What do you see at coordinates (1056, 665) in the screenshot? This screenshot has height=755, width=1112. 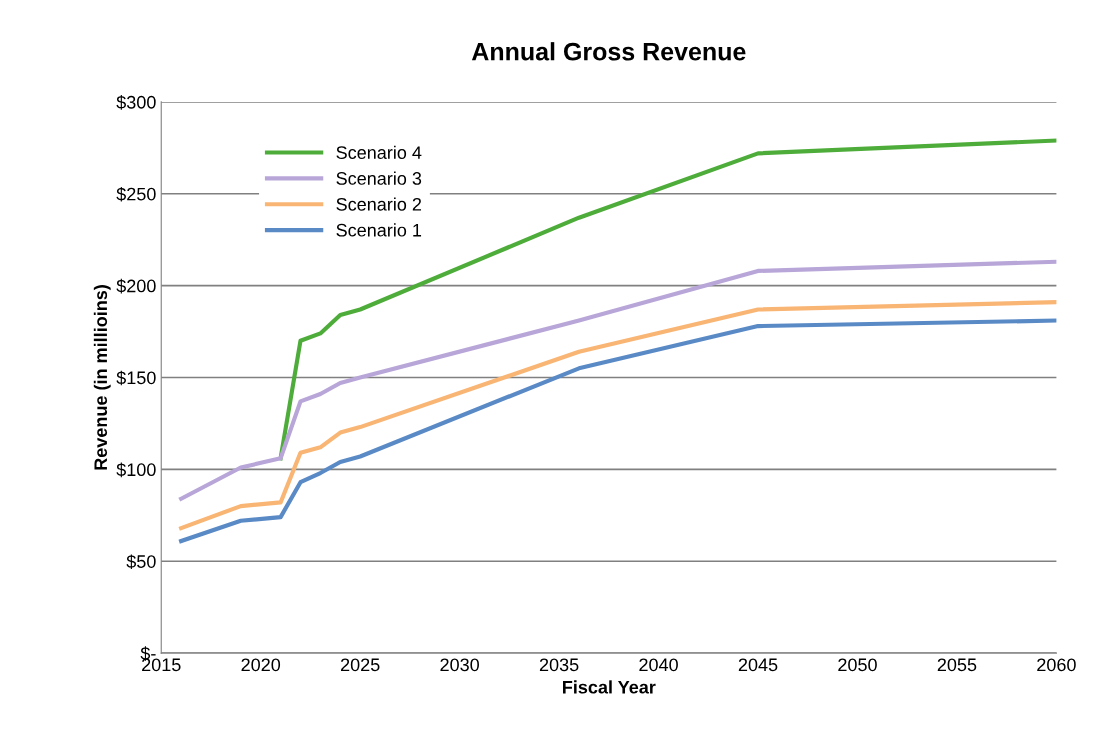 I see `x-tick-label: 2060` at bounding box center [1056, 665].